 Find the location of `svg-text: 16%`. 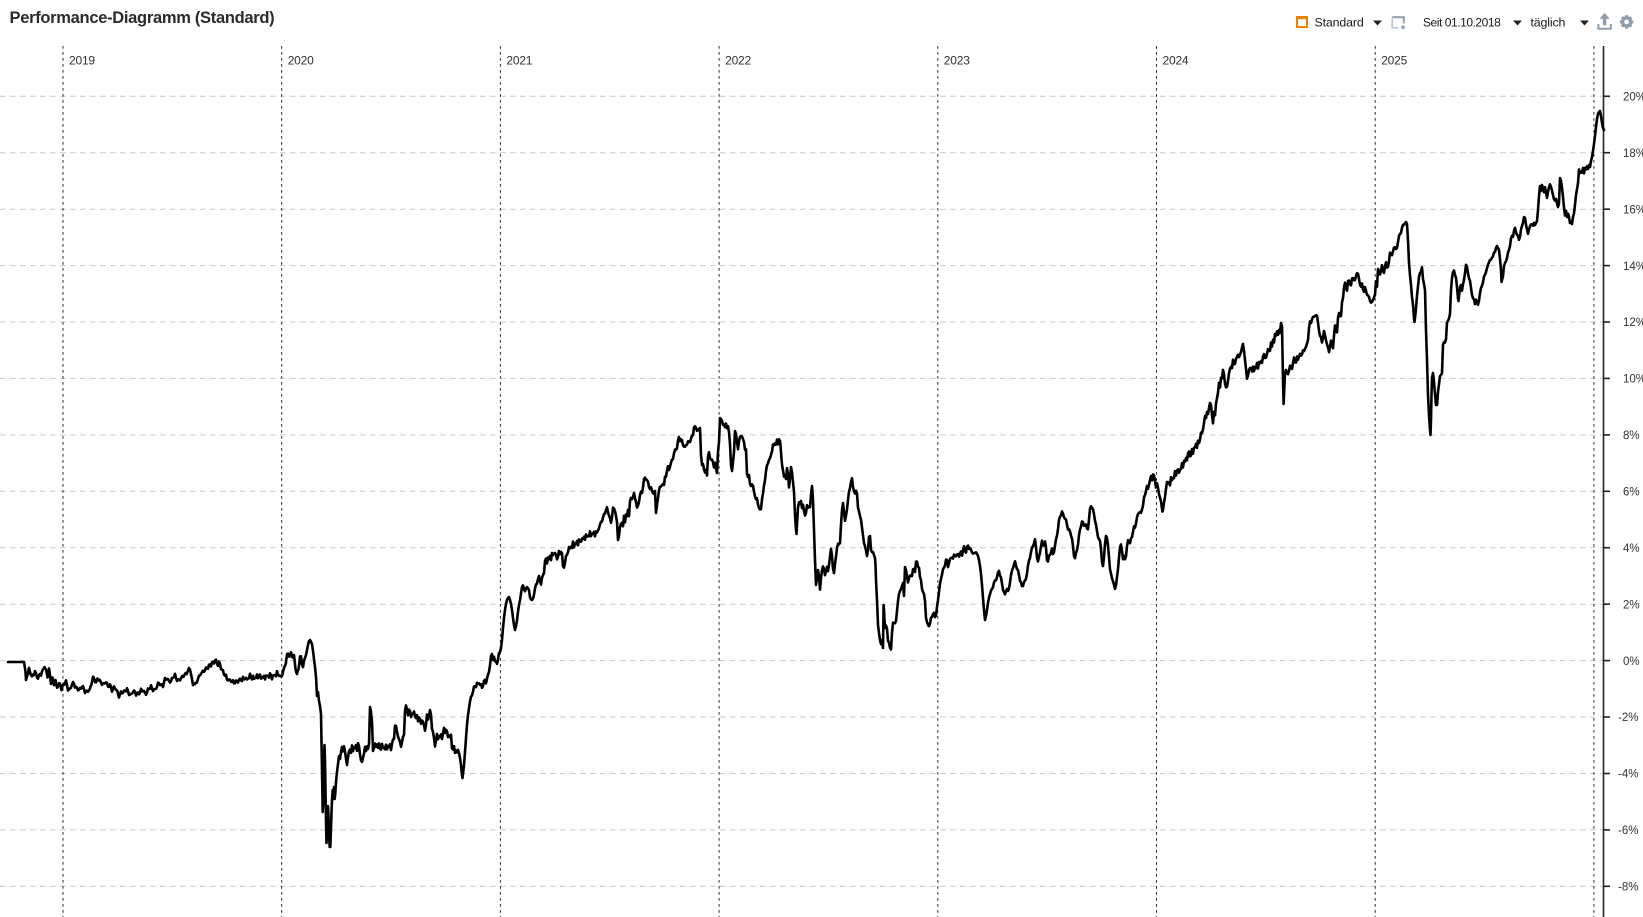

svg-text: 16% is located at coordinates (1633, 210).